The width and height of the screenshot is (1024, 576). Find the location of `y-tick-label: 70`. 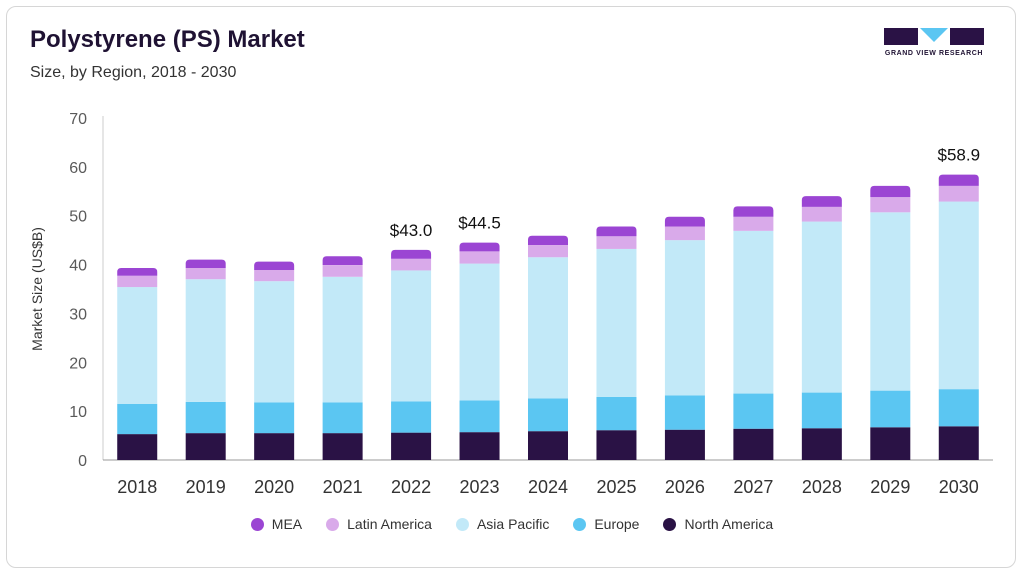

y-tick-label: 70 is located at coordinates (78, 119).